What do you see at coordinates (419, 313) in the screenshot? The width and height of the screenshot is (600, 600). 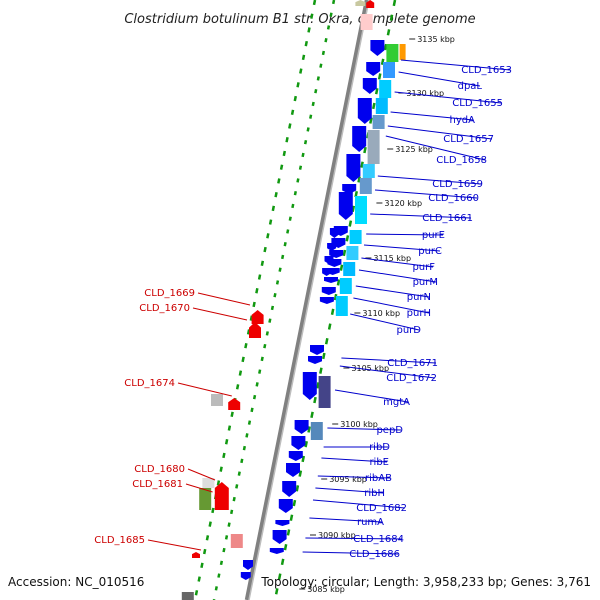 I see `right-gene-label: purH` at bounding box center [419, 313].